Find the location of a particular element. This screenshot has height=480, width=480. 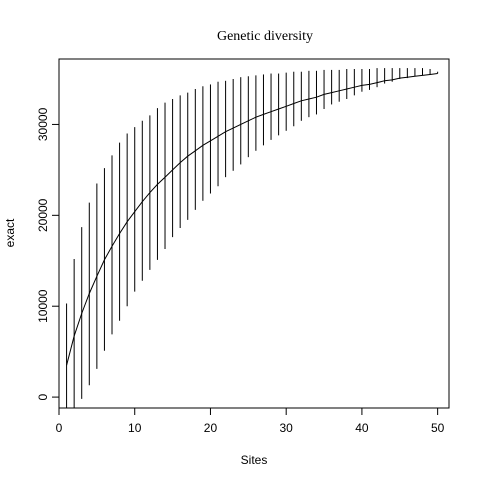

x-tick-label: 40 is located at coordinates (362, 428).